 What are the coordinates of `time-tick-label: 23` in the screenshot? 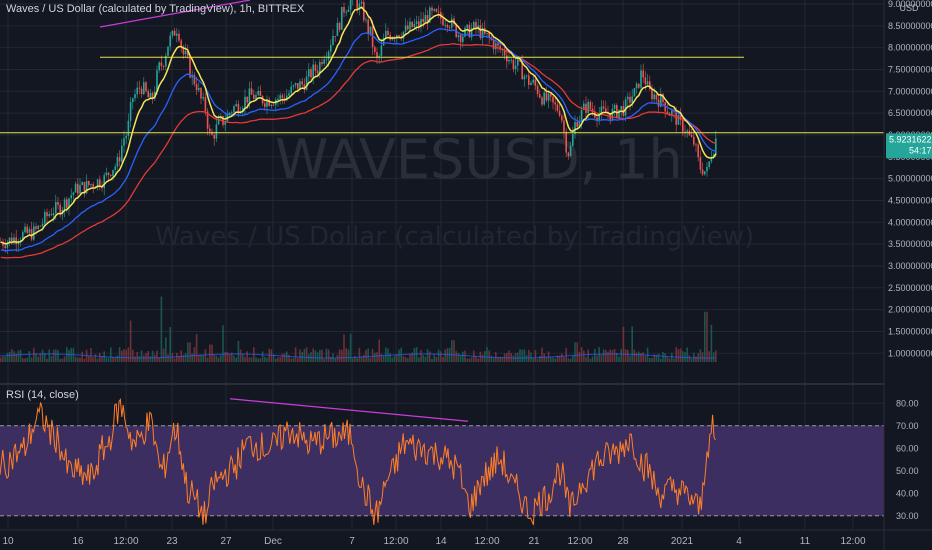 It's located at (172, 541).